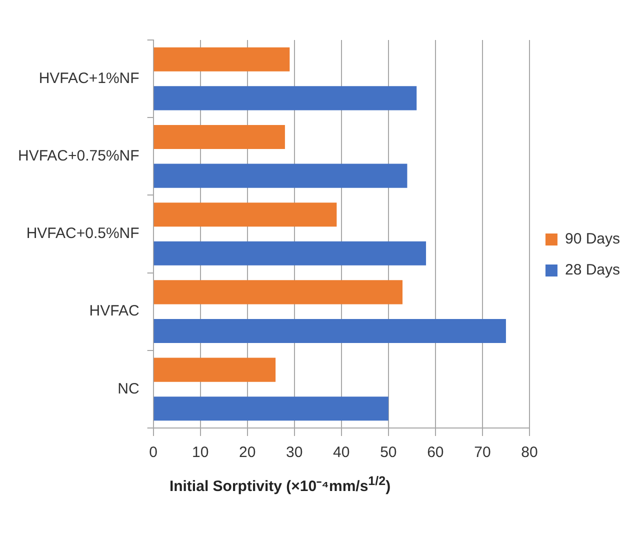 The image size is (642, 533). I want to click on x-tick-label: 60, so click(435, 453).